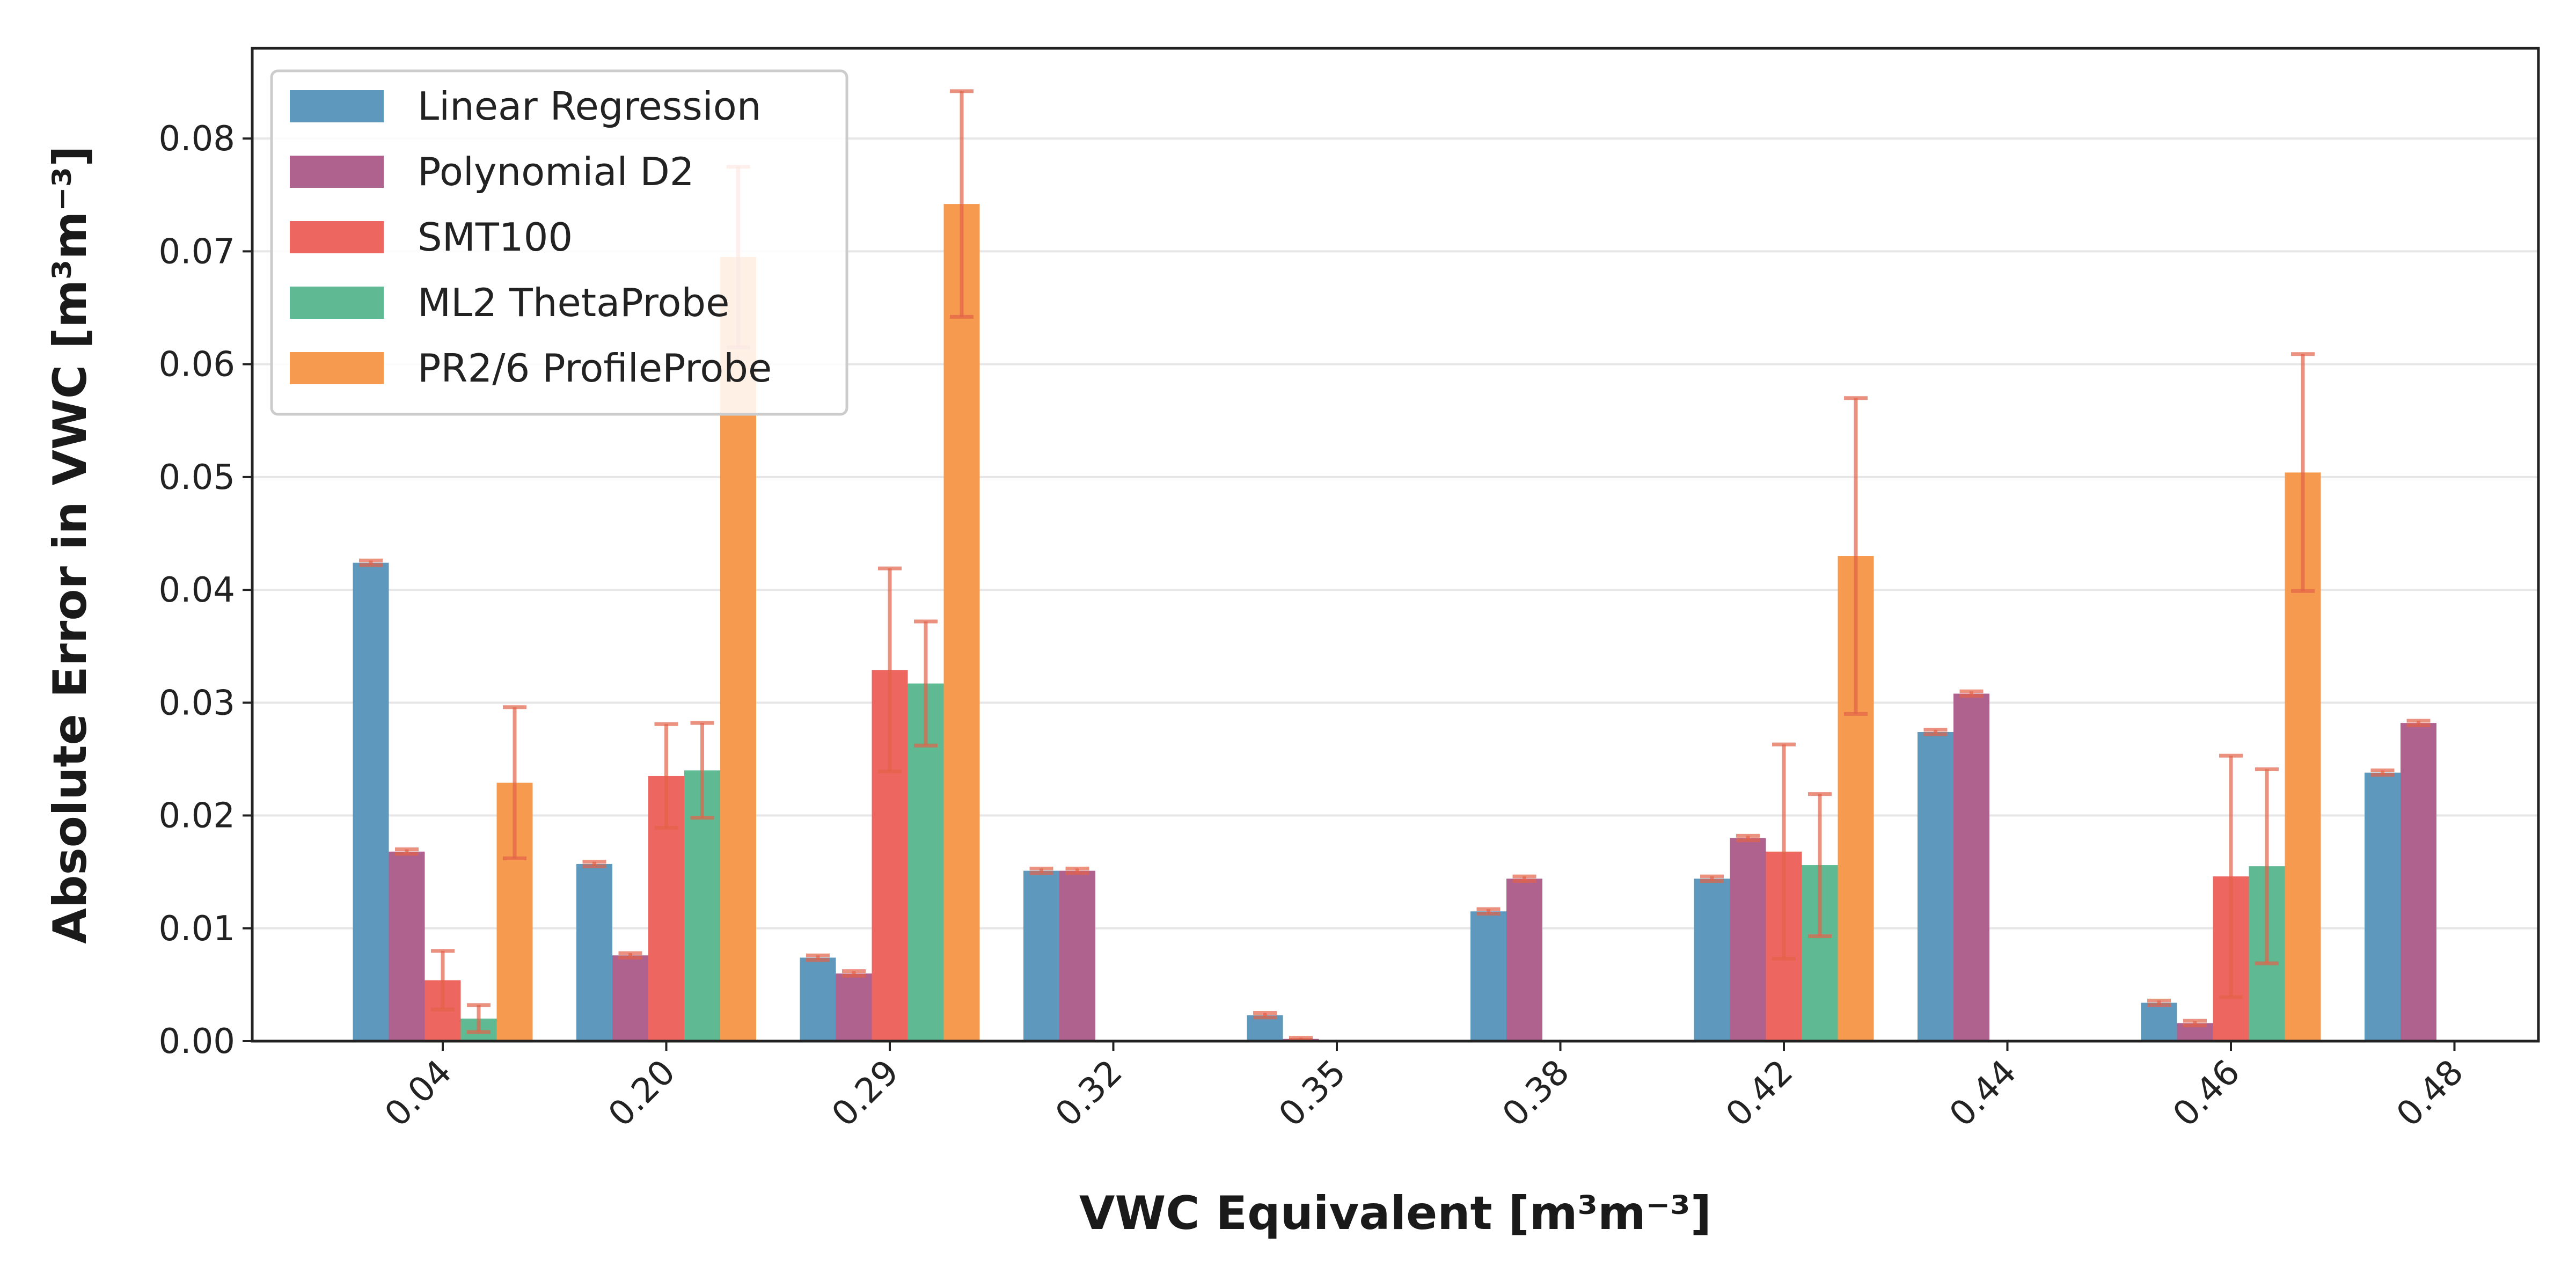  What do you see at coordinates (197, 703) in the screenshot?
I see `y-tick-label: 0.03` at bounding box center [197, 703].